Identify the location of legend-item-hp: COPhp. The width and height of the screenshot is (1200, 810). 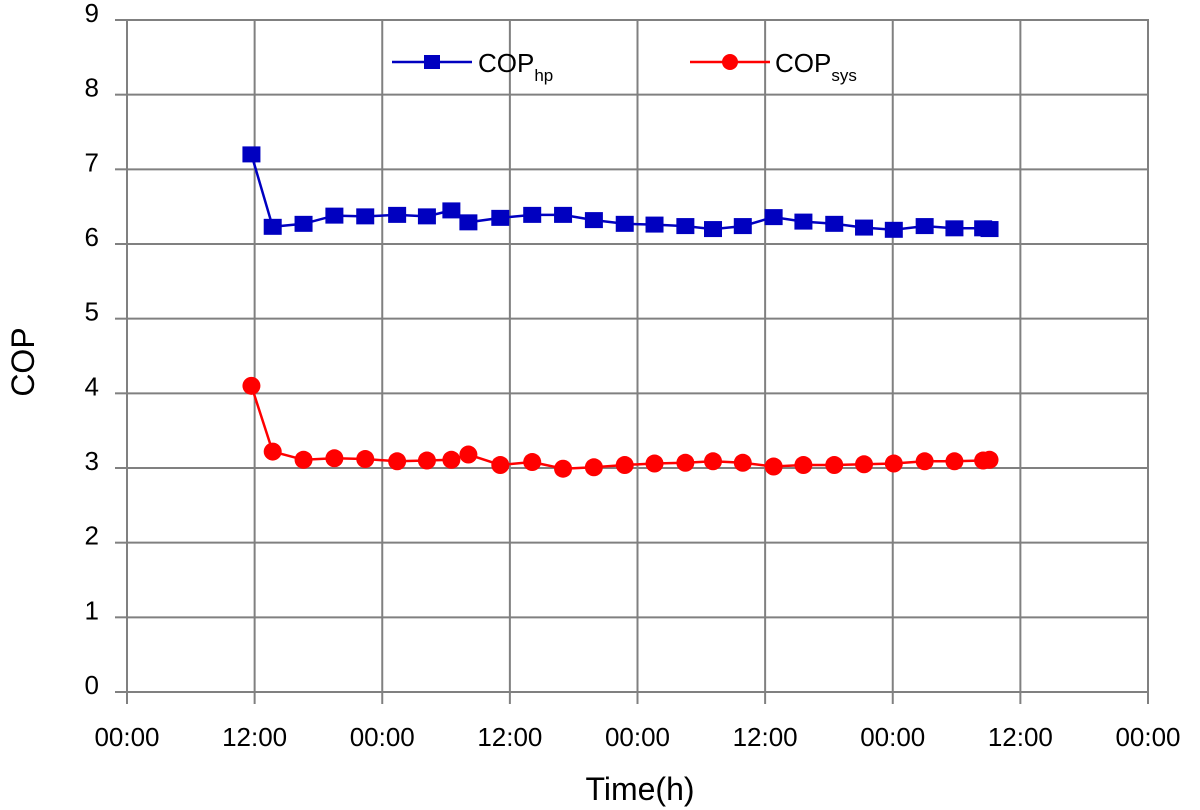
(472, 66).